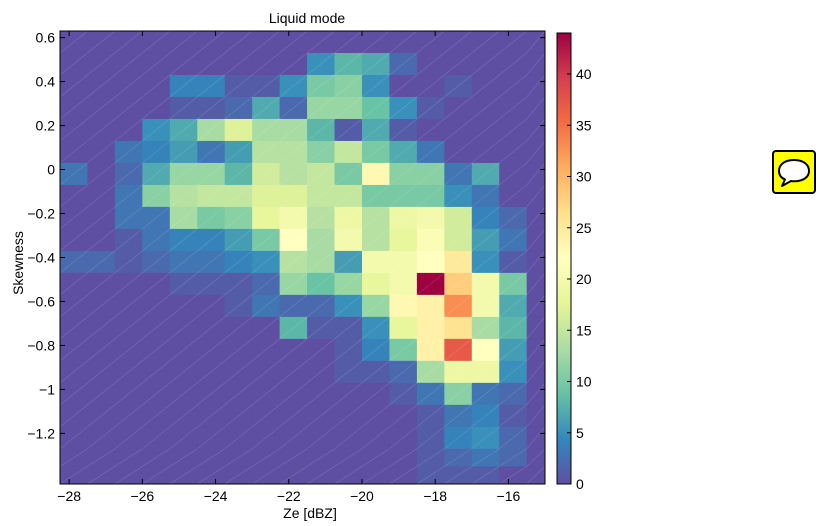 Image resolution: width=819 pixels, height=526 pixels. What do you see at coordinates (584, 279) in the screenshot?
I see `colorbar-tick-label: 20` at bounding box center [584, 279].